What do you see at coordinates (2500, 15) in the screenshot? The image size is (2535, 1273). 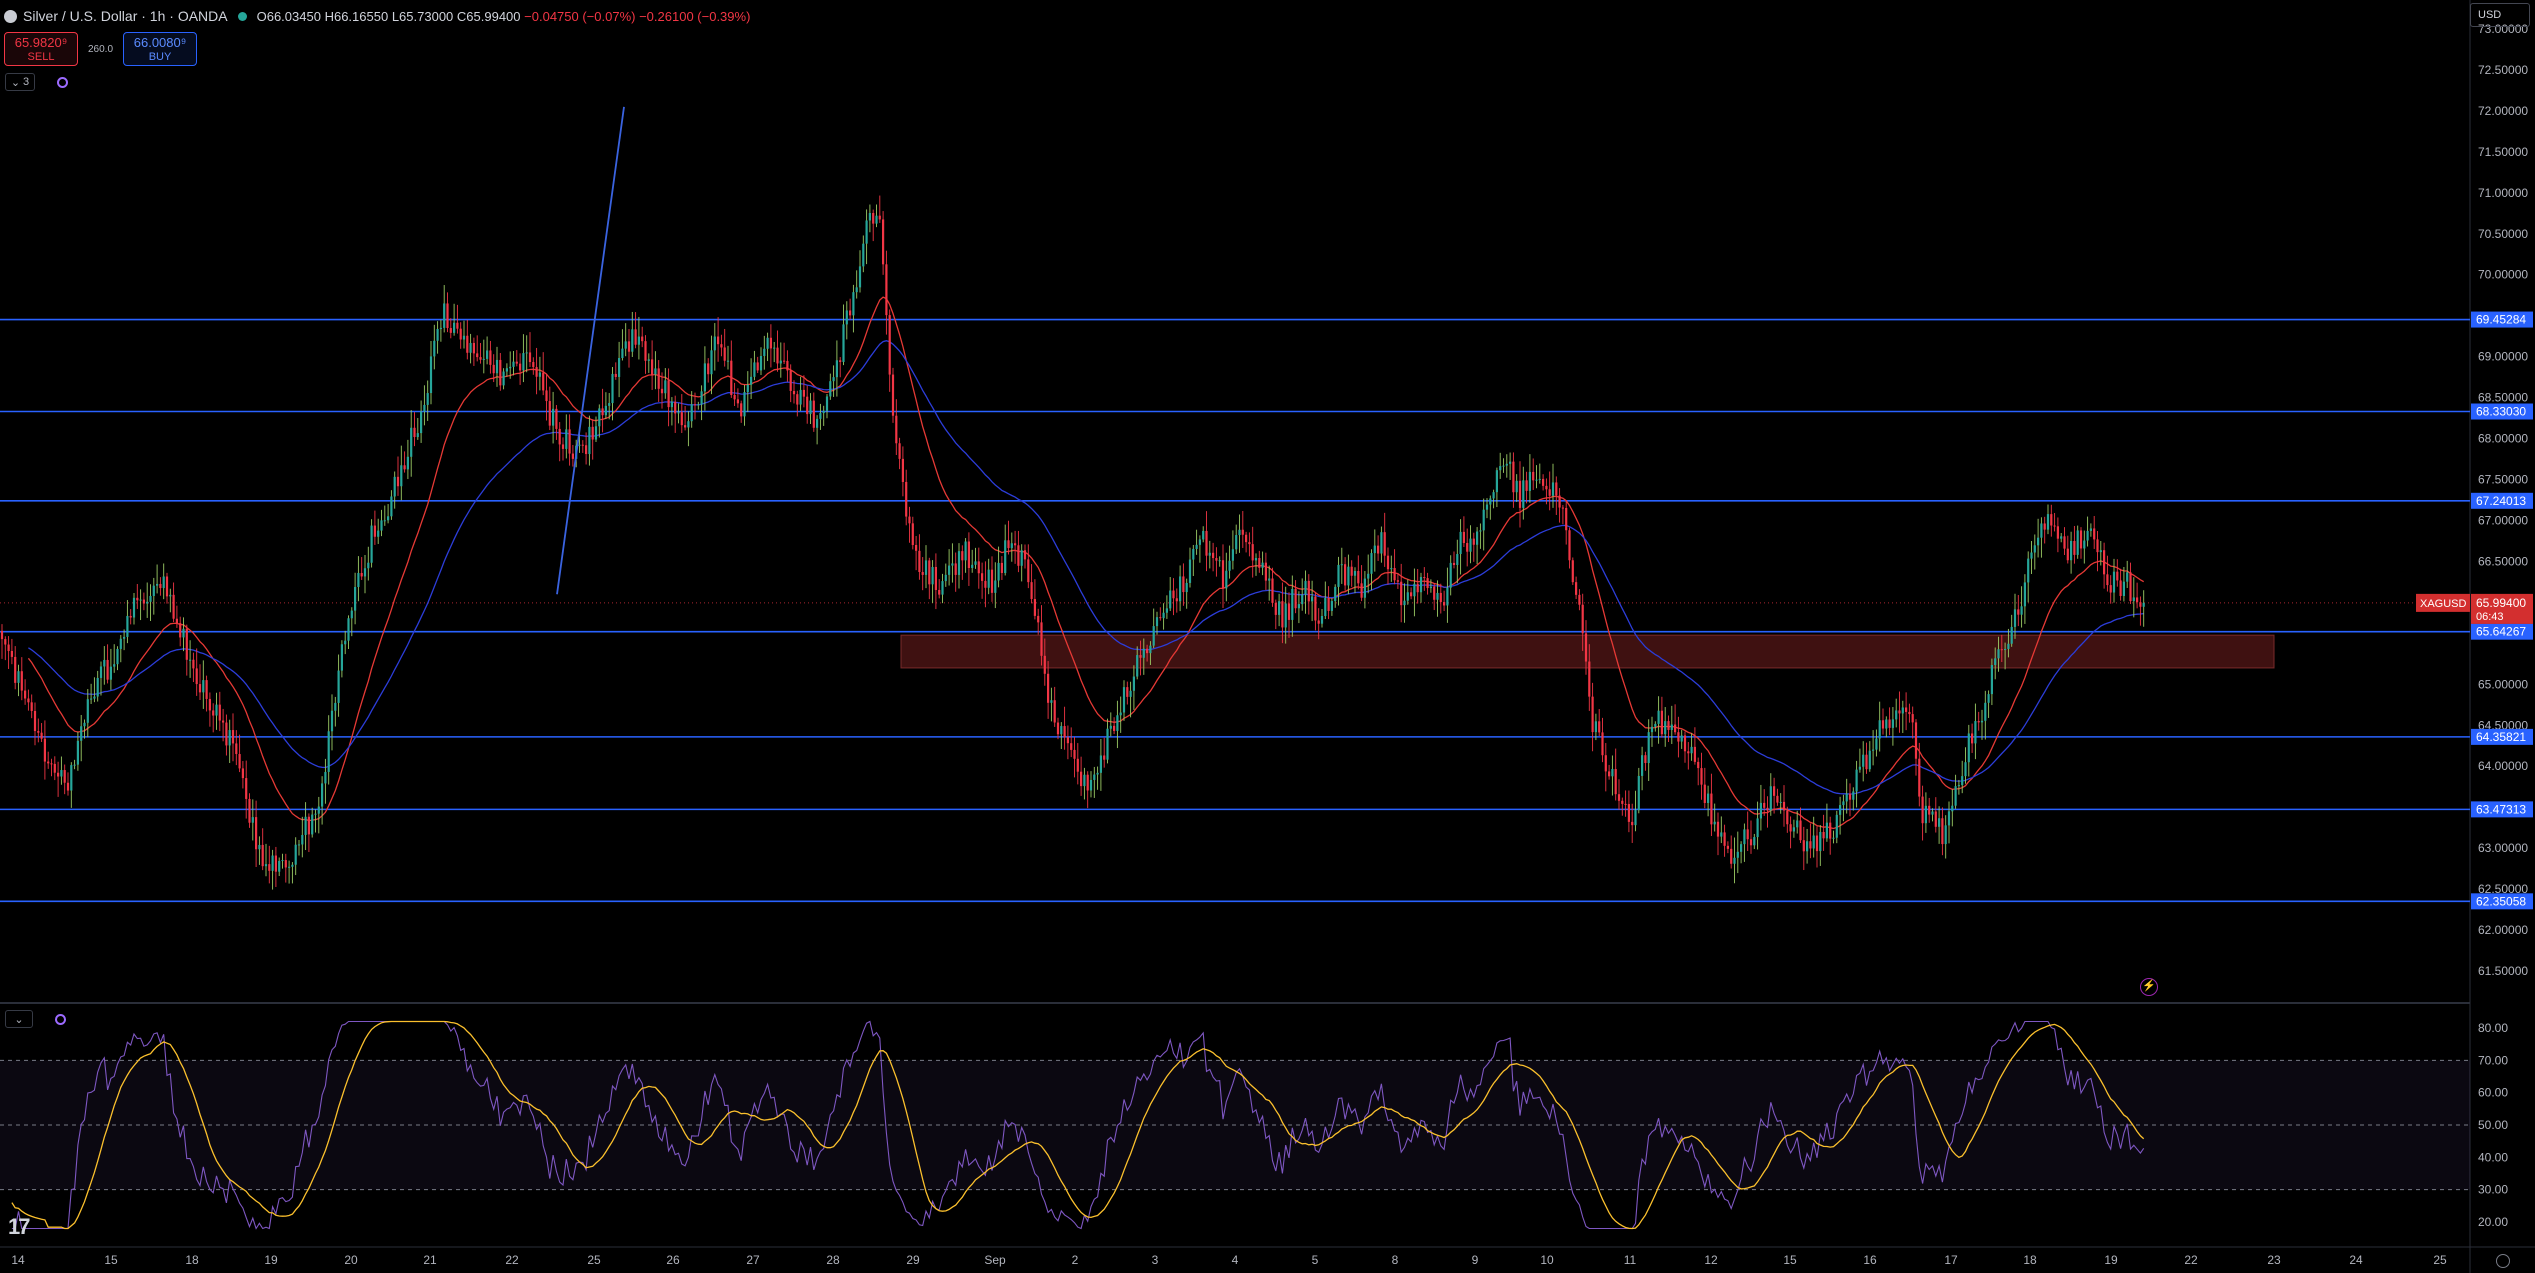 I see `currency-select: USD` at bounding box center [2500, 15].